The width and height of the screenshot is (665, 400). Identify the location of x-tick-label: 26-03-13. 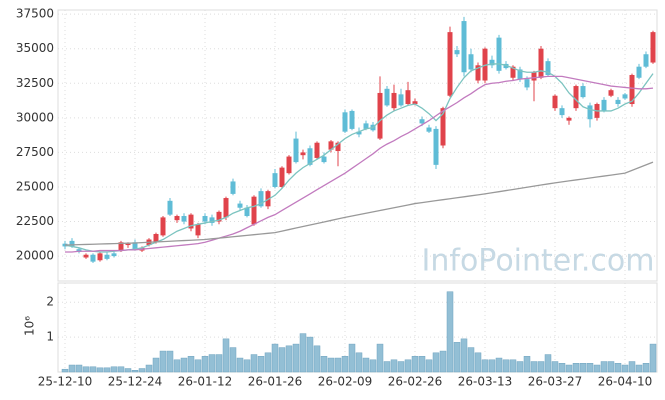
(485, 382).